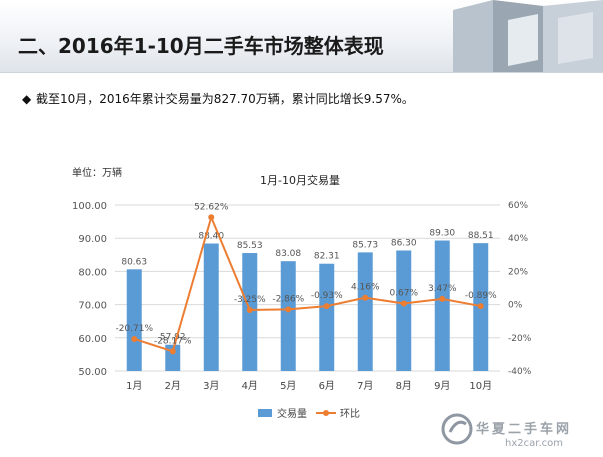 The height and width of the screenshot is (457, 603). I want to click on bar-data-label: 86.30, so click(404, 243).